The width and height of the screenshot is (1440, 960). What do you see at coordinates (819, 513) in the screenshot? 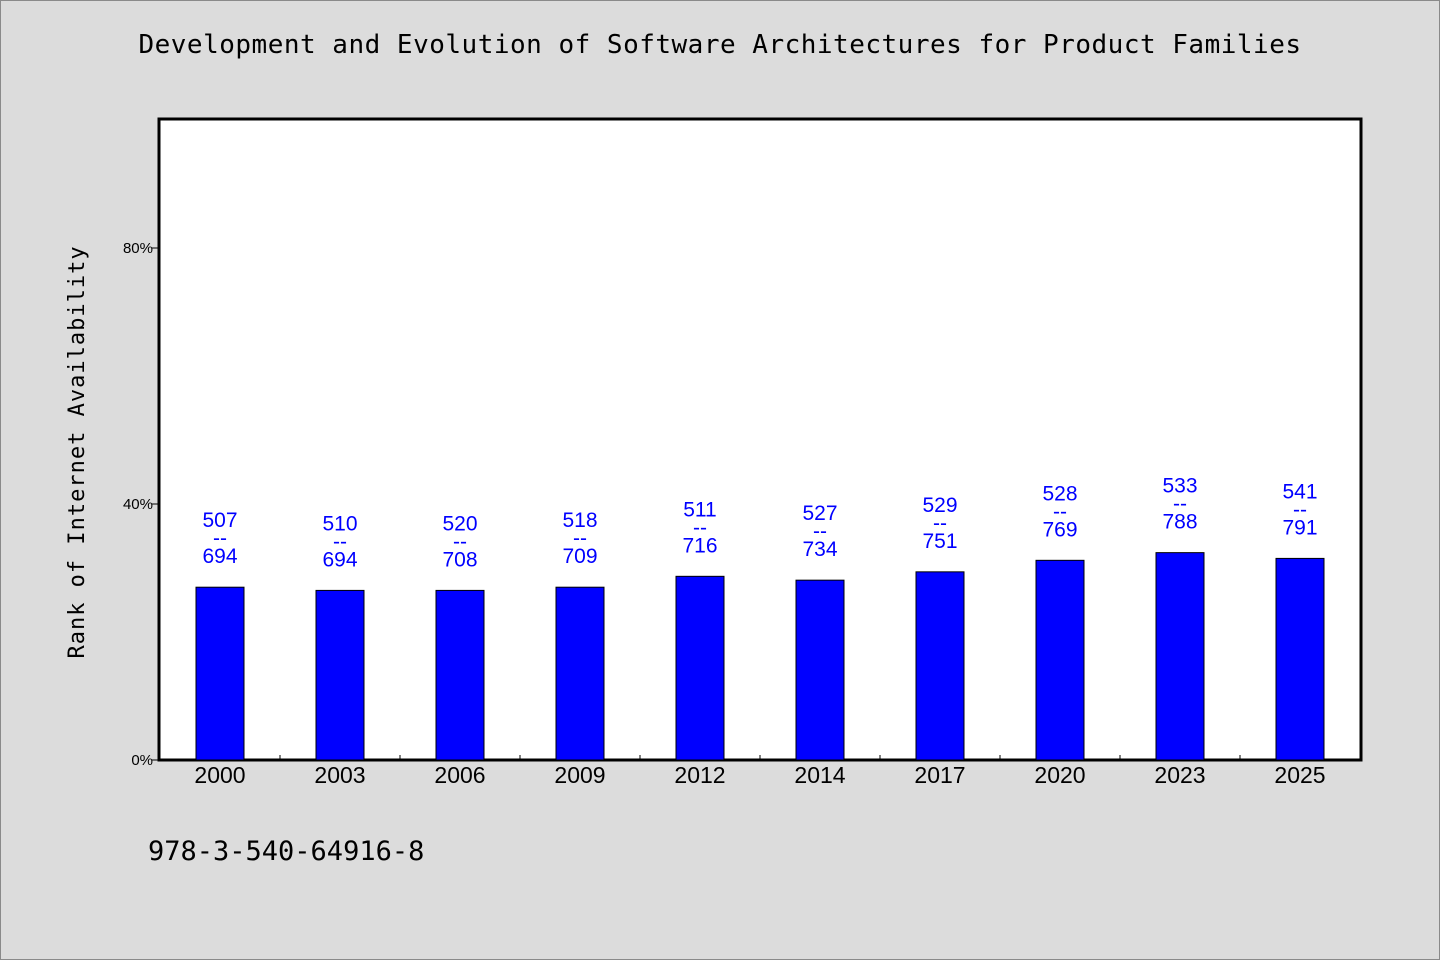
I see `data-label-top: 527` at bounding box center [819, 513].